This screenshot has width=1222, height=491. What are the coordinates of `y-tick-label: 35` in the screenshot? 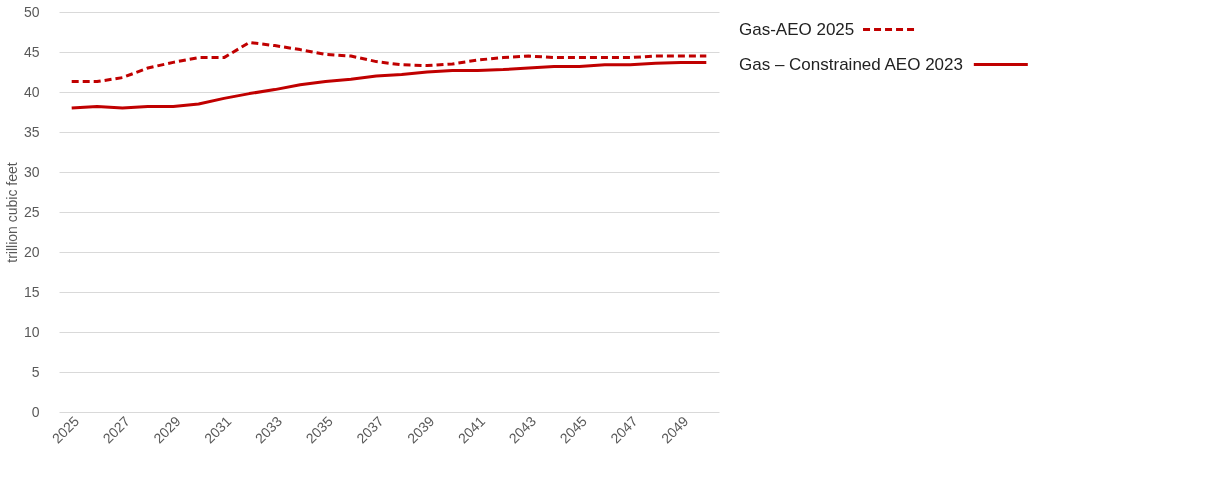 It's located at (31, 131).